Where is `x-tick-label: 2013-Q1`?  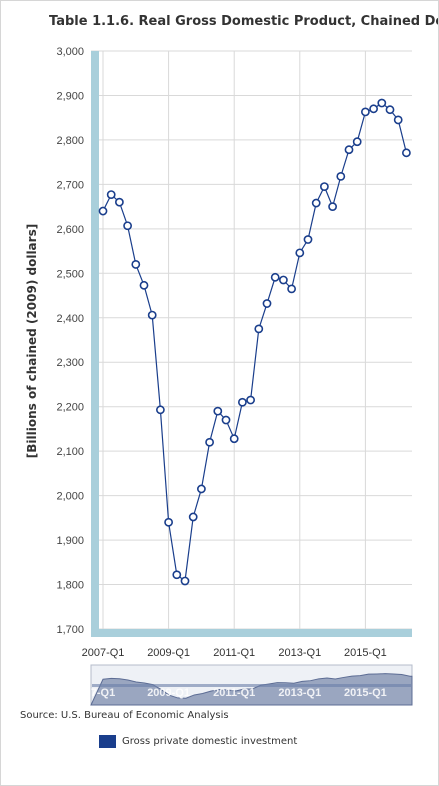
x-tick-label: 2013-Q1 is located at coordinates (299, 653).